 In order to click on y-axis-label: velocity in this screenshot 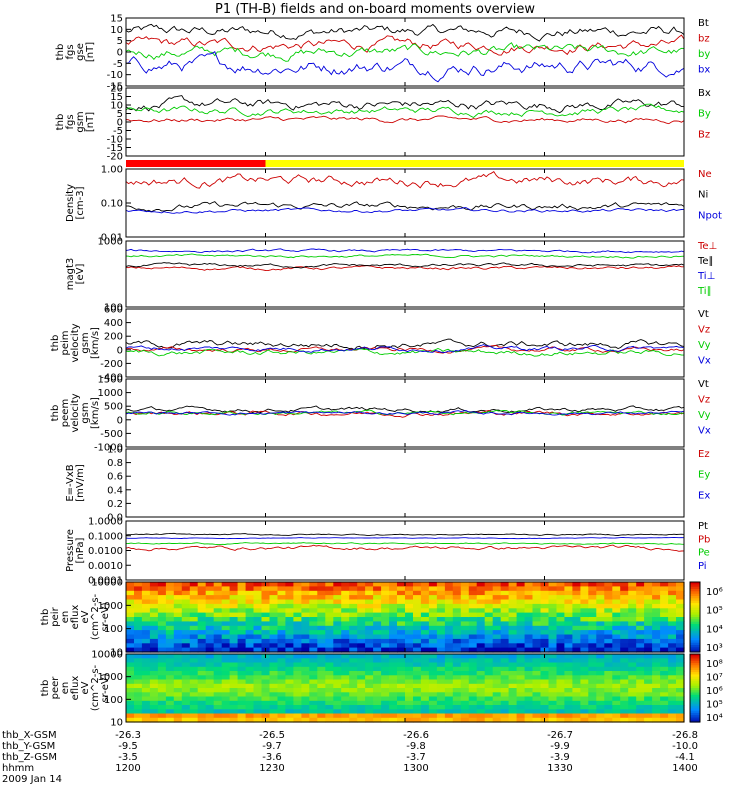, I will do `click(75, 342)`.